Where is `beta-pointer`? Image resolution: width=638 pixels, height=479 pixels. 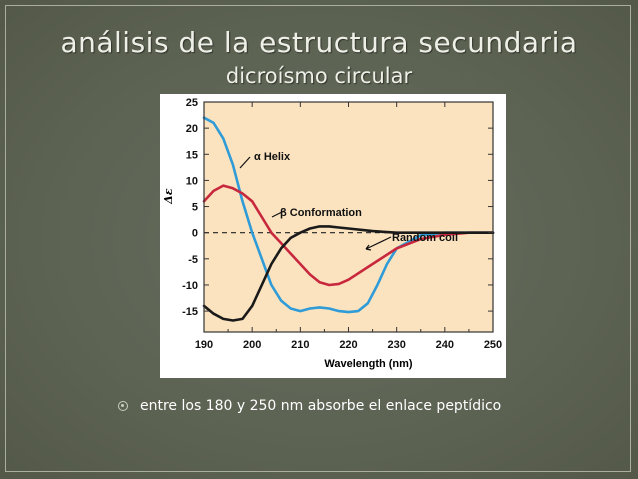
beta-pointer is located at coordinates (278, 214).